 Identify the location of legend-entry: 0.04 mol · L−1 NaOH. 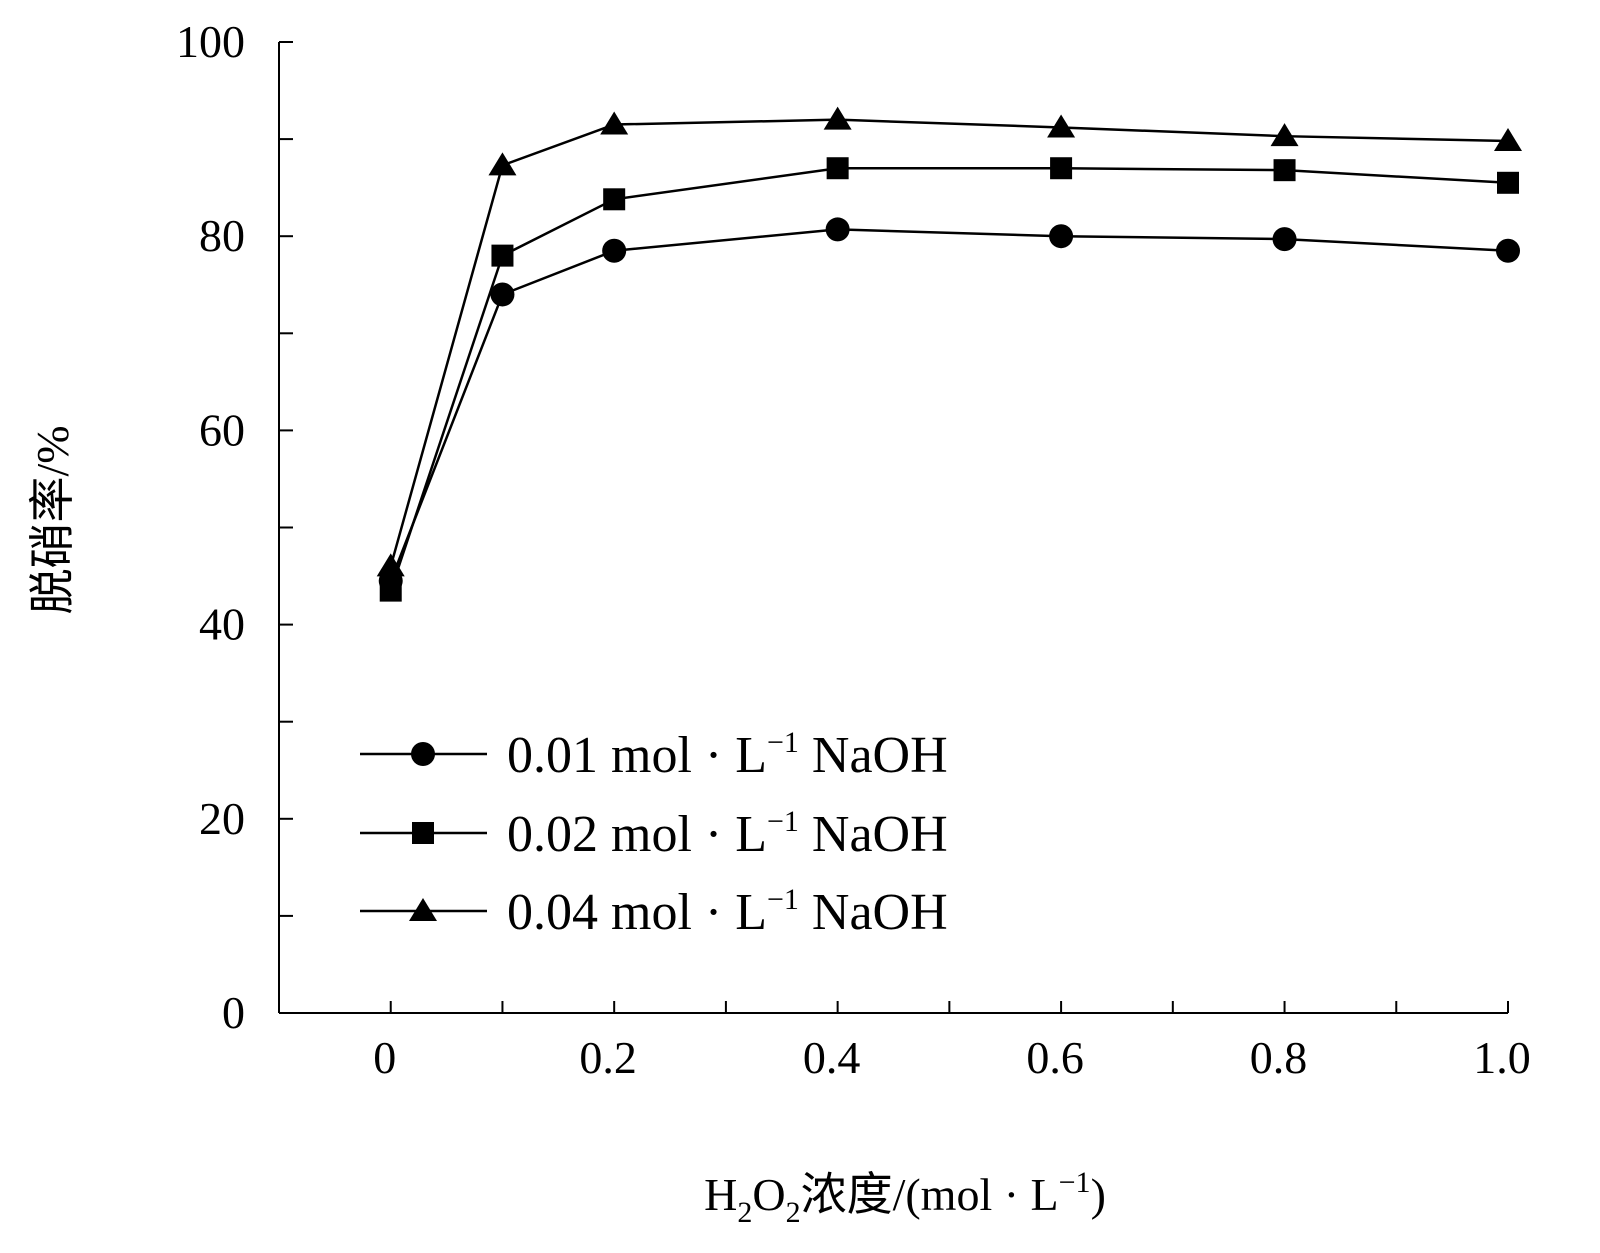
(654, 912).